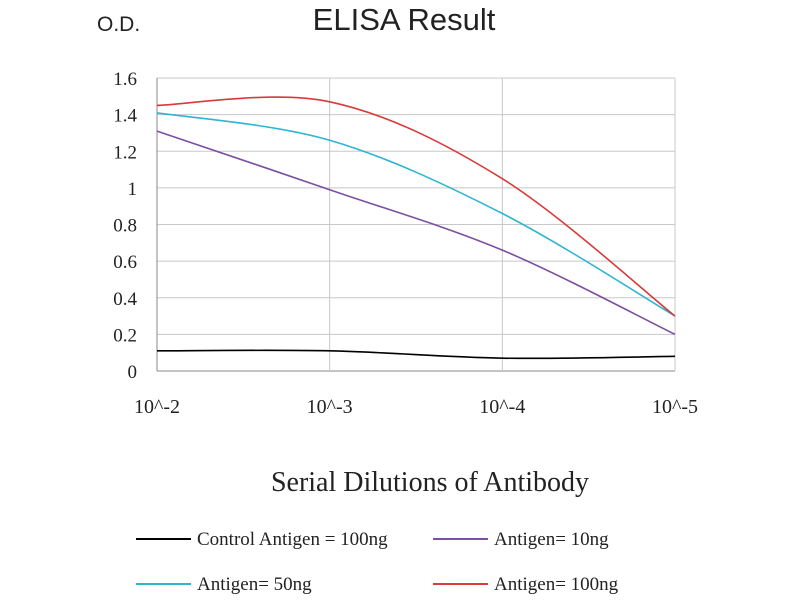  What do you see at coordinates (416, 407) in the screenshot?
I see `x-tick-labels: 10^-2 10^-3 10^-4 10^-5` at bounding box center [416, 407].